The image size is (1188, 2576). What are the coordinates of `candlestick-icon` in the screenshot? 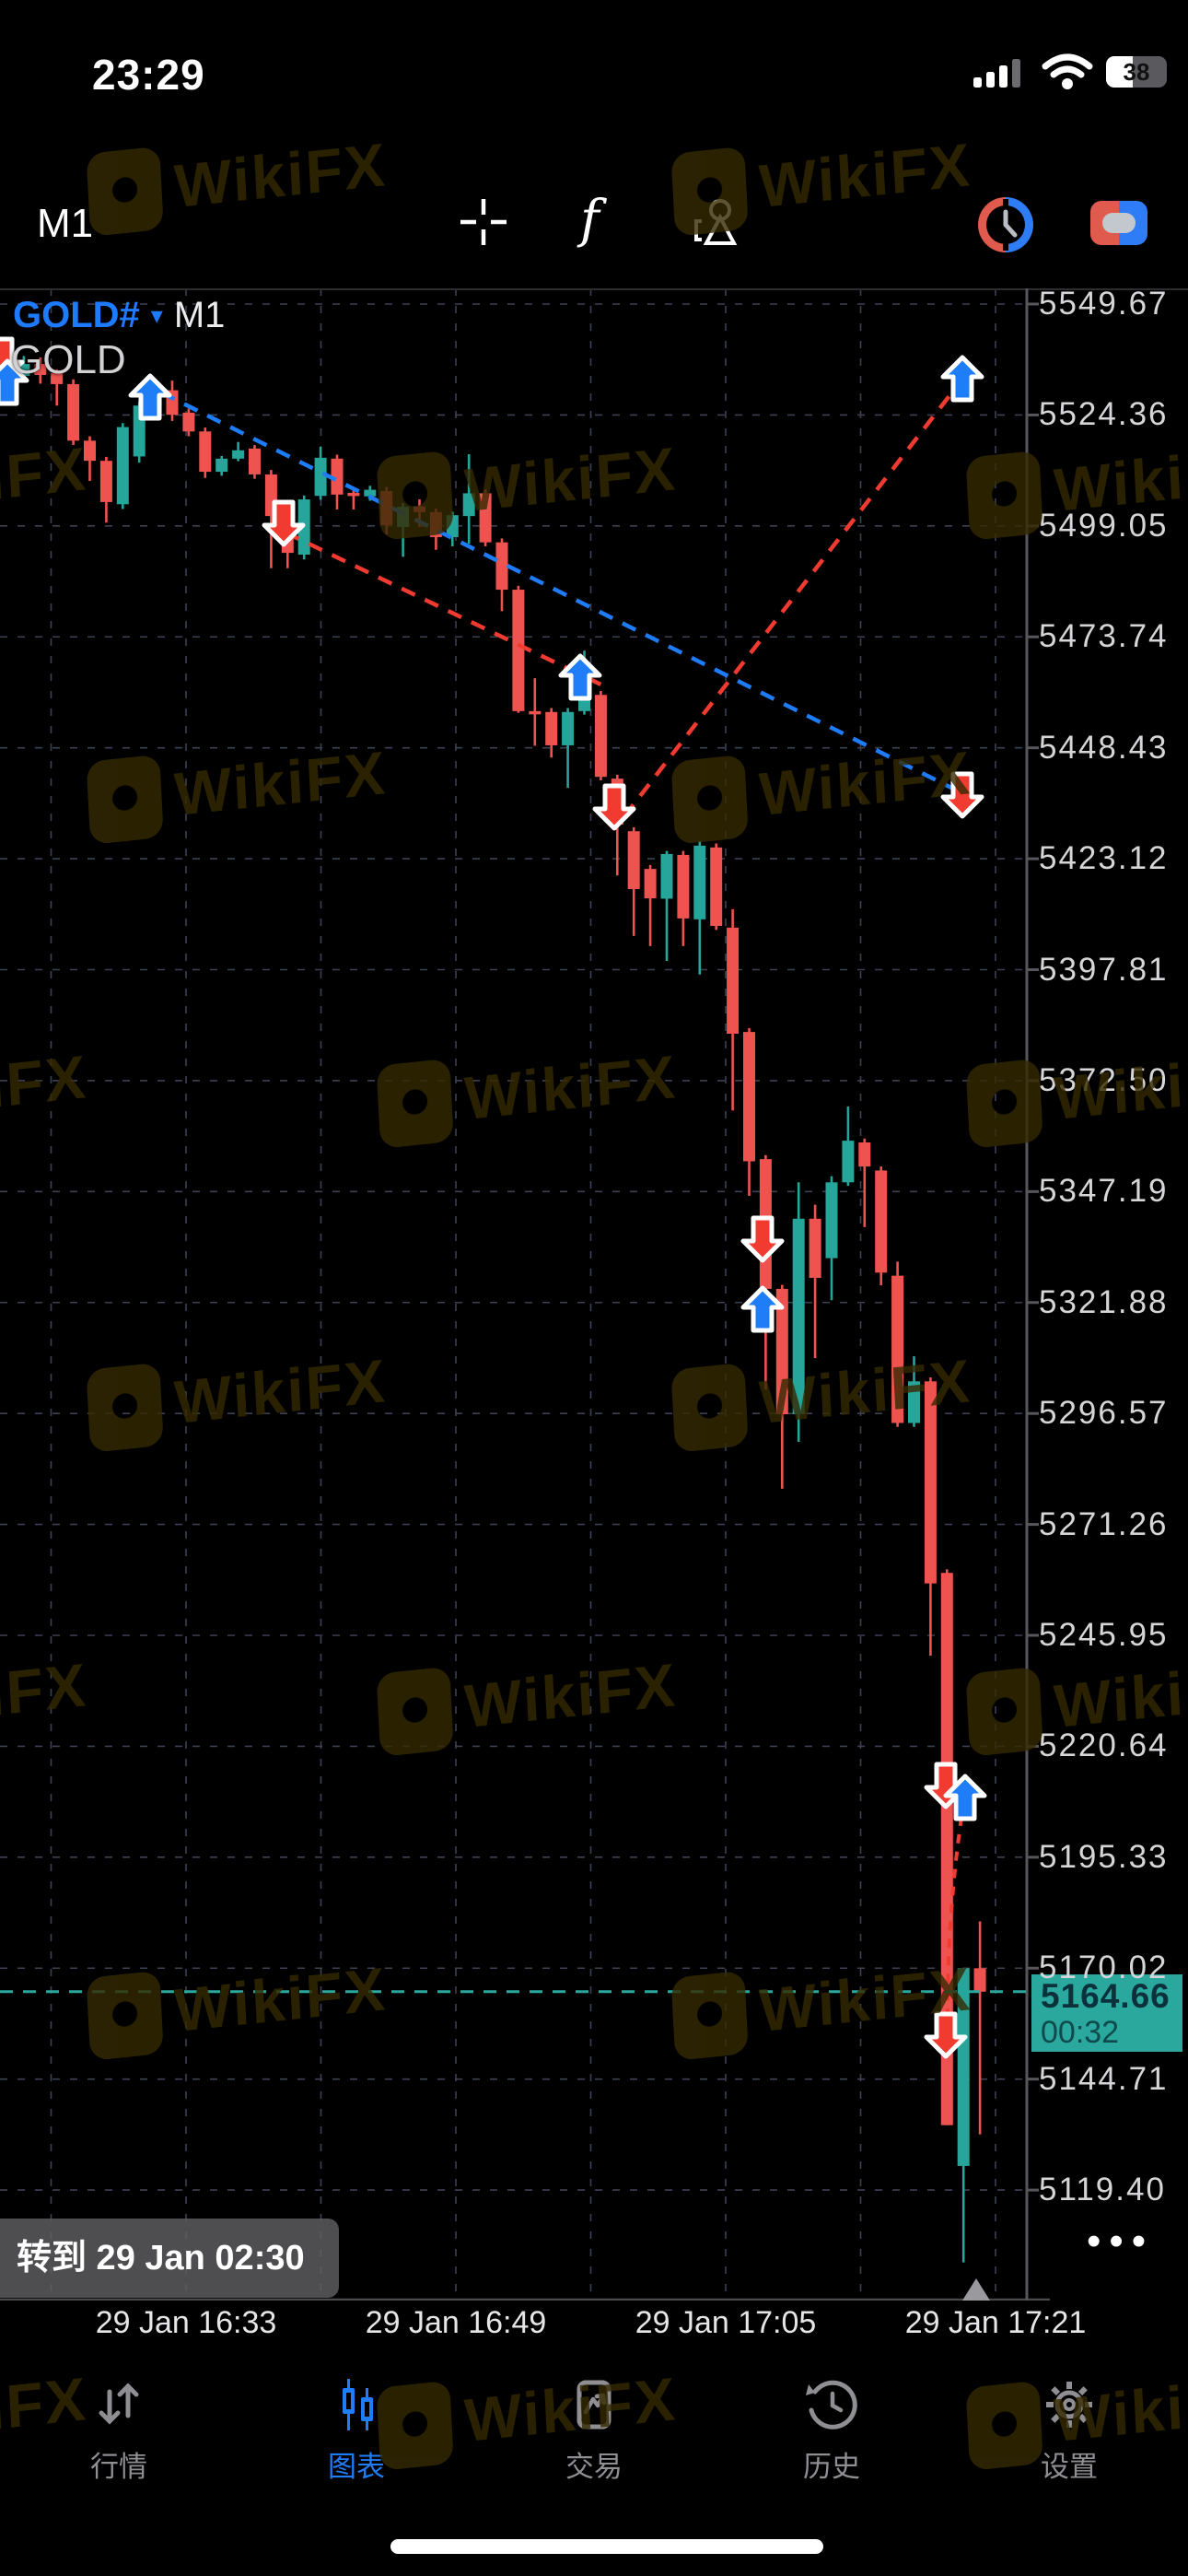 It's located at (358, 2404).